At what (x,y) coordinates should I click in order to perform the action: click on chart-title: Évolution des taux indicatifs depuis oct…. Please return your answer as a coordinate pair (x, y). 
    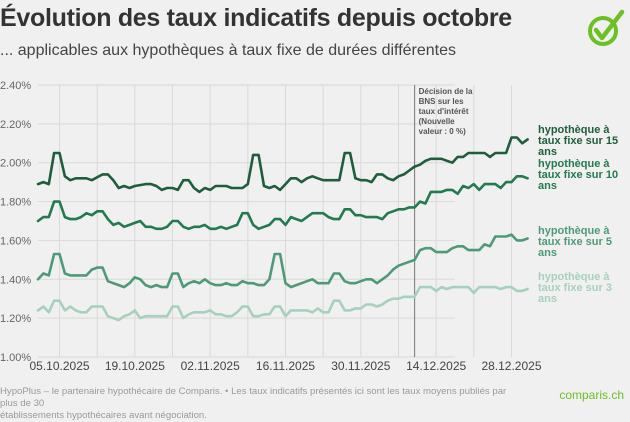
    Looking at the image, I should click on (256, 18).